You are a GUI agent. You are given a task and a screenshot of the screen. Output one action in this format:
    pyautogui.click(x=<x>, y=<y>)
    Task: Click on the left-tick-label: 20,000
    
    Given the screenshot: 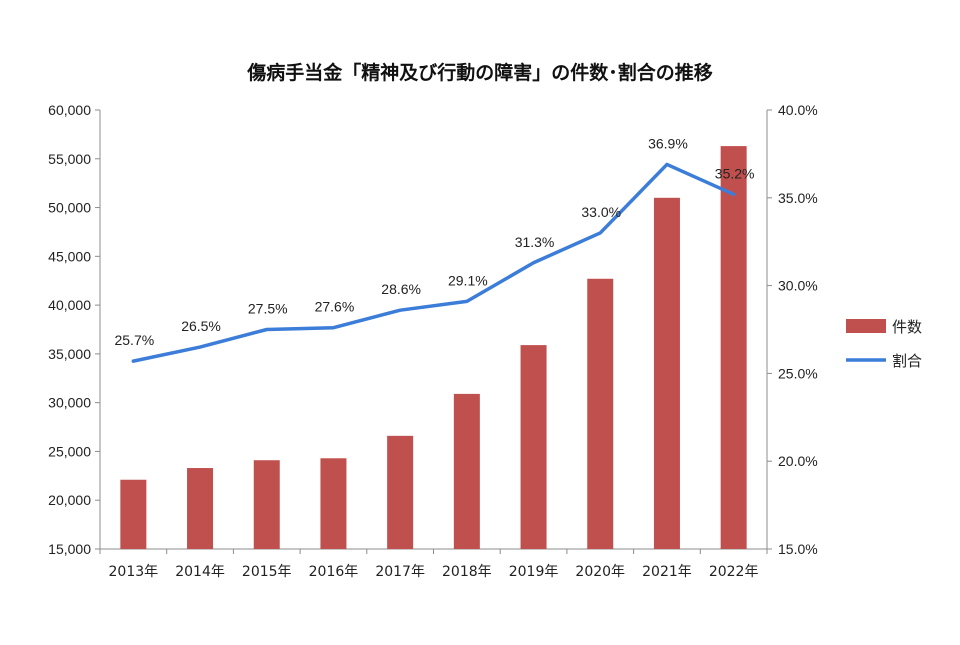 What is the action you would take?
    pyautogui.click(x=69, y=500)
    